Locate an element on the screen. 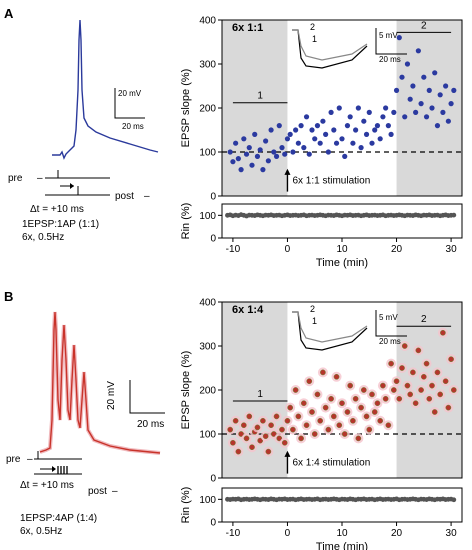 The image size is (472, 550). y-tick-label: 400 is located at coordinates (207, 303).